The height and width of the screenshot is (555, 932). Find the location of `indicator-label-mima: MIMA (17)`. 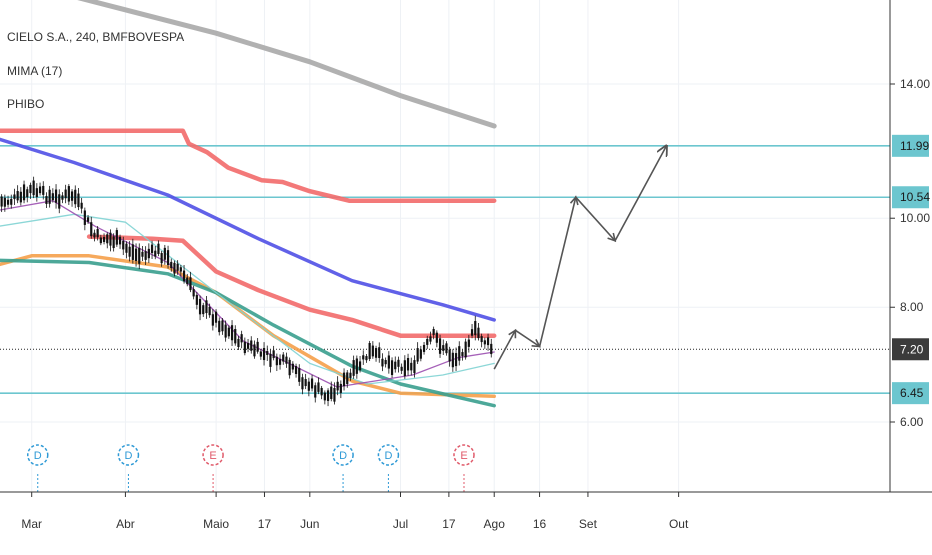

indicator-label-mima: MIMA (17) is located at coordinates (34, 71).